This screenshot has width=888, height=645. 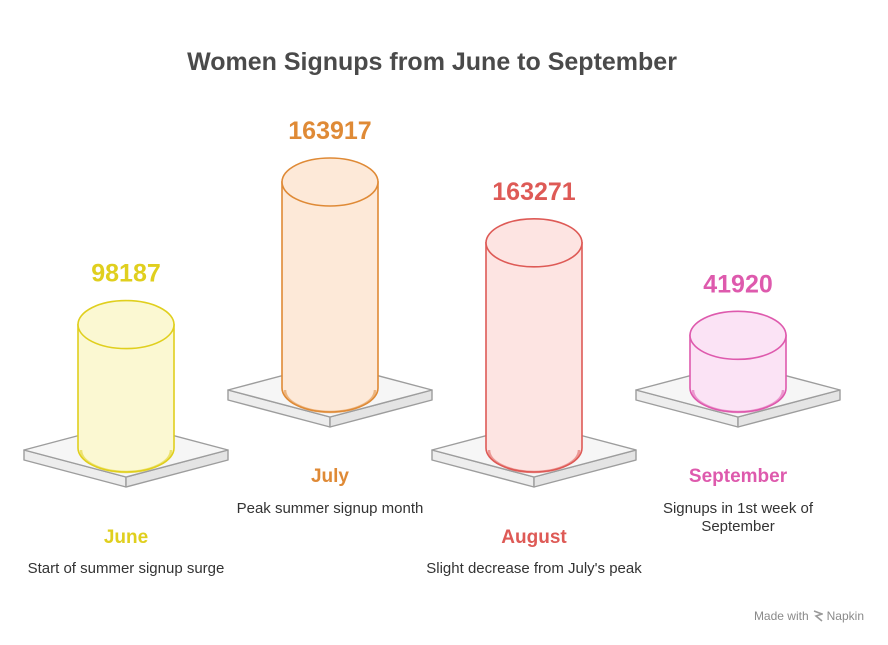 What do you see at coordinates (126, 537) in the screenshot?
I see `category-label: June` at bounding box center [126, 537].